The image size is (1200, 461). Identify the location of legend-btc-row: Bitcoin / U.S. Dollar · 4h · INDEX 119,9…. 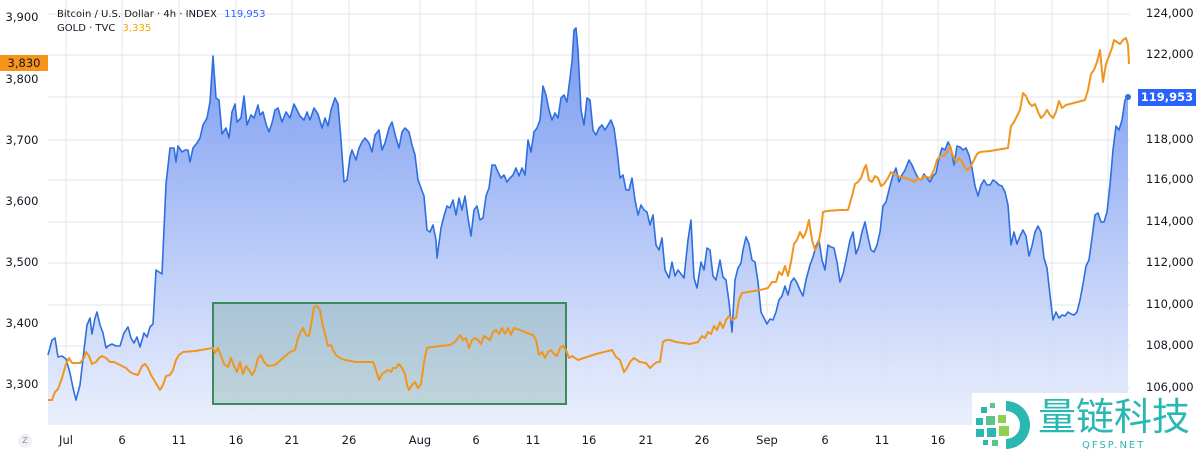
(161, 15).